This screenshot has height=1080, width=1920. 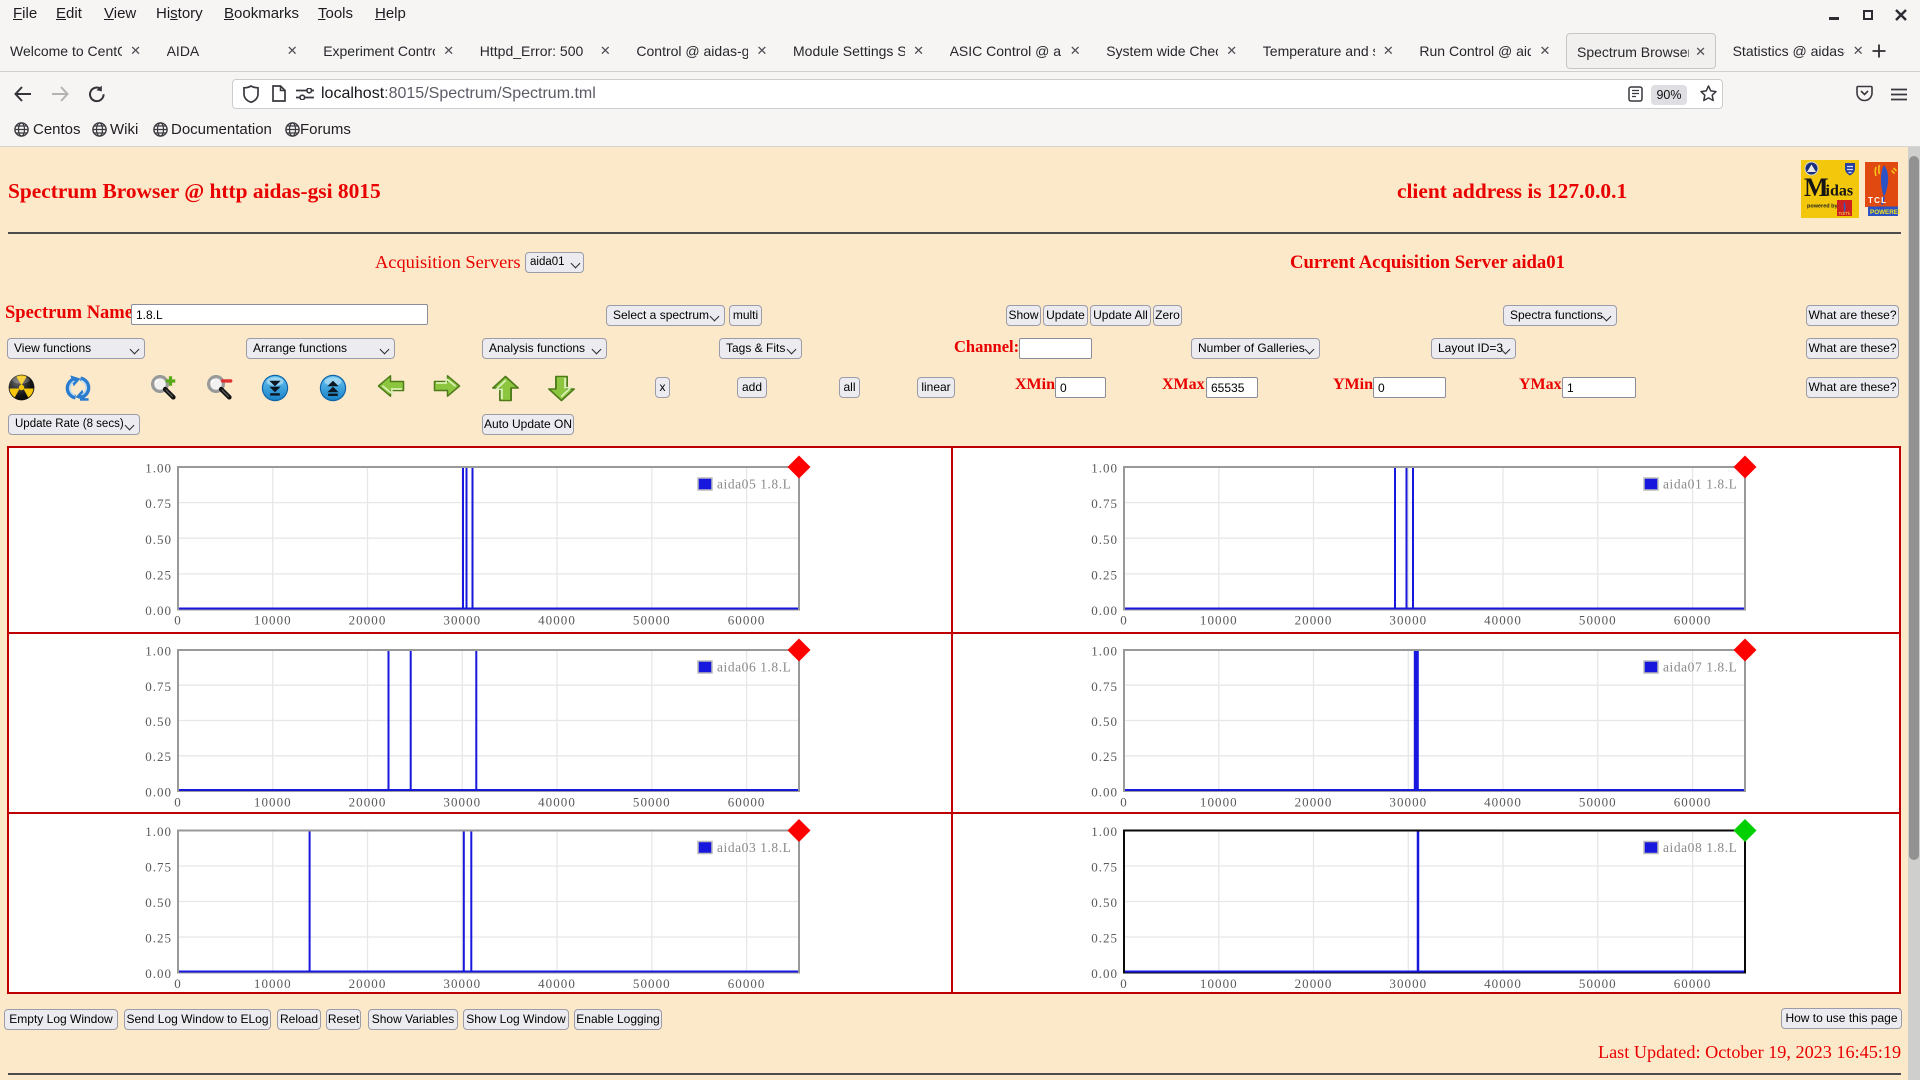 What do you see at coordinates (1823, 207) in the screenshot?
I see `svg-text: powered by` at bounding box center [1823, 207].